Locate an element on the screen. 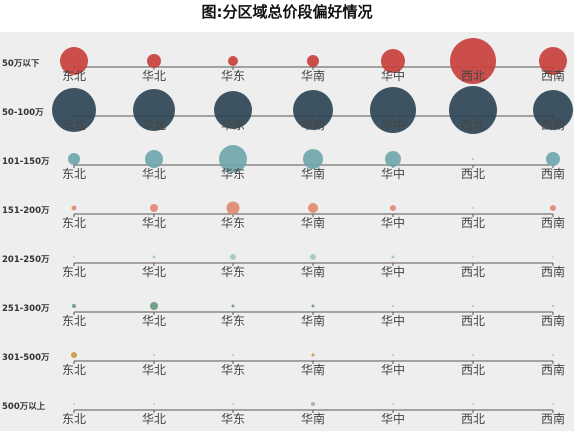  row-label: 101-150万 is located at coordinates (26, 162).